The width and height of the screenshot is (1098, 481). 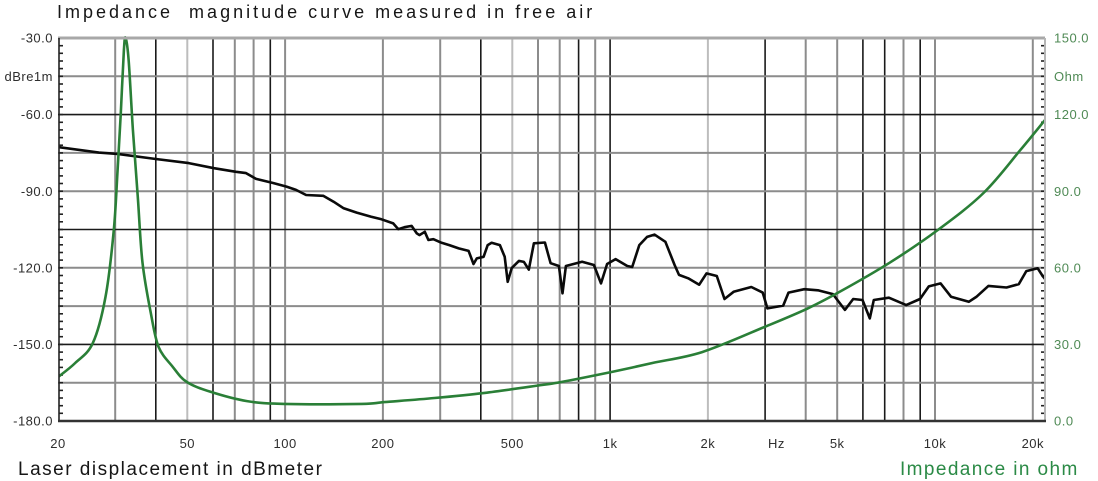 I want to click on y-right-tick-label: 60.0, so click(x=1067, y=267).